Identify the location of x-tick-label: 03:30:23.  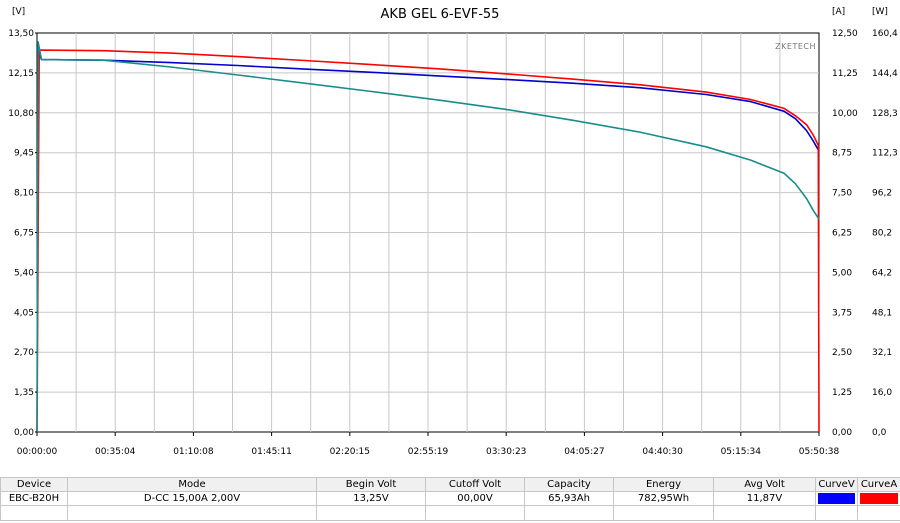
(506, 452).